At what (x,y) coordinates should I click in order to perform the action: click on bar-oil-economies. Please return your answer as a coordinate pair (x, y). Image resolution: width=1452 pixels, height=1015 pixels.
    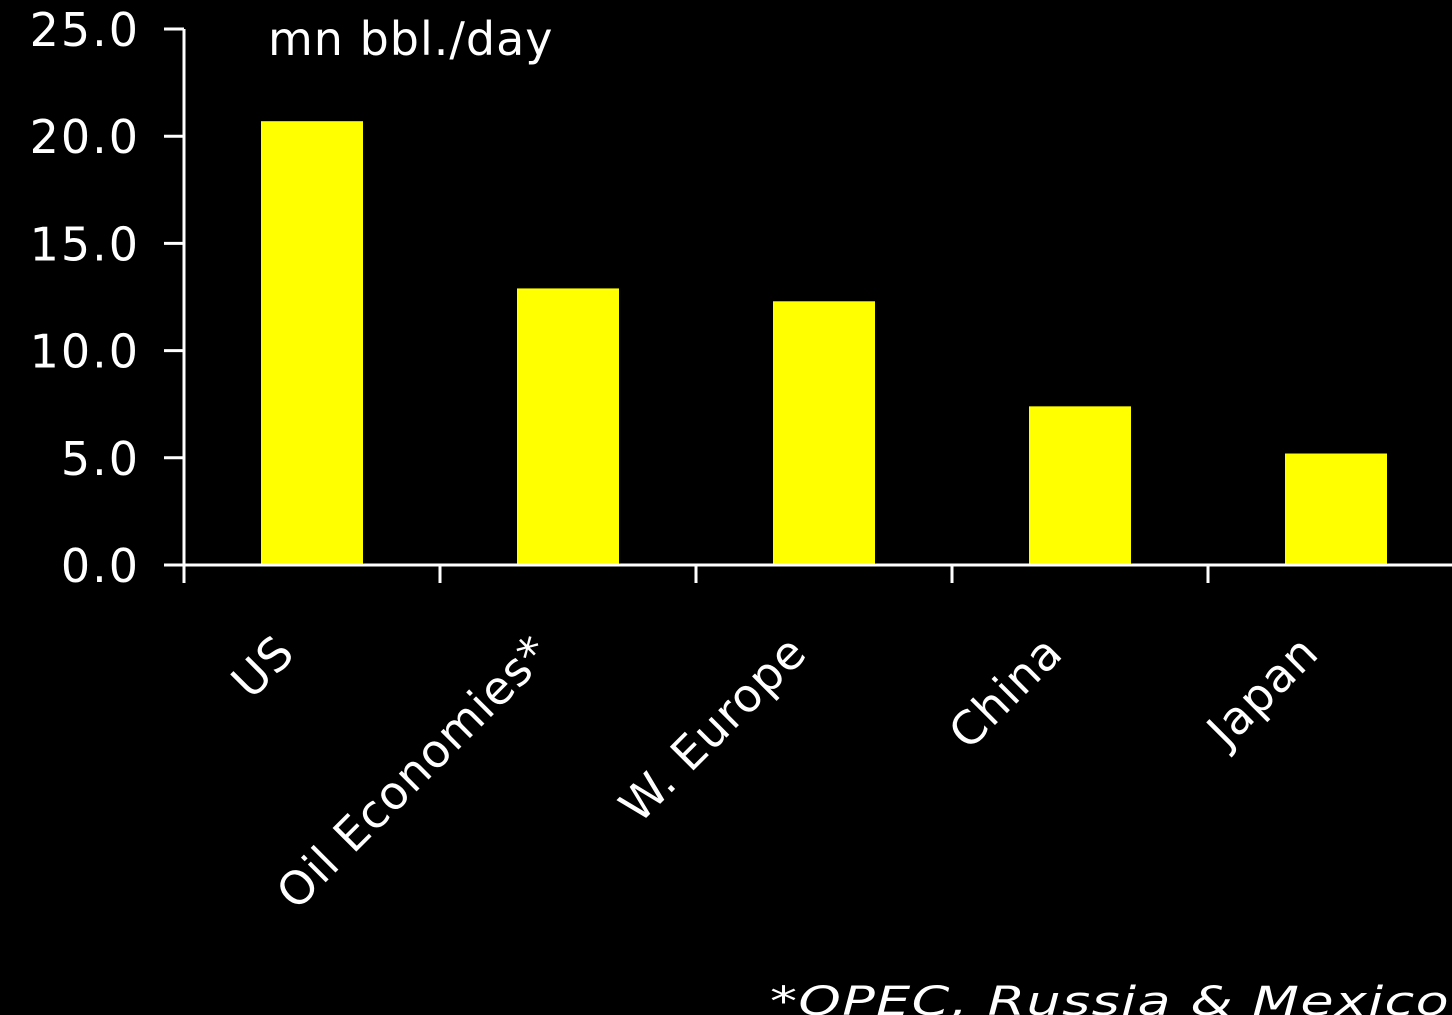
    Looking at the image, I should click on (568, 426).